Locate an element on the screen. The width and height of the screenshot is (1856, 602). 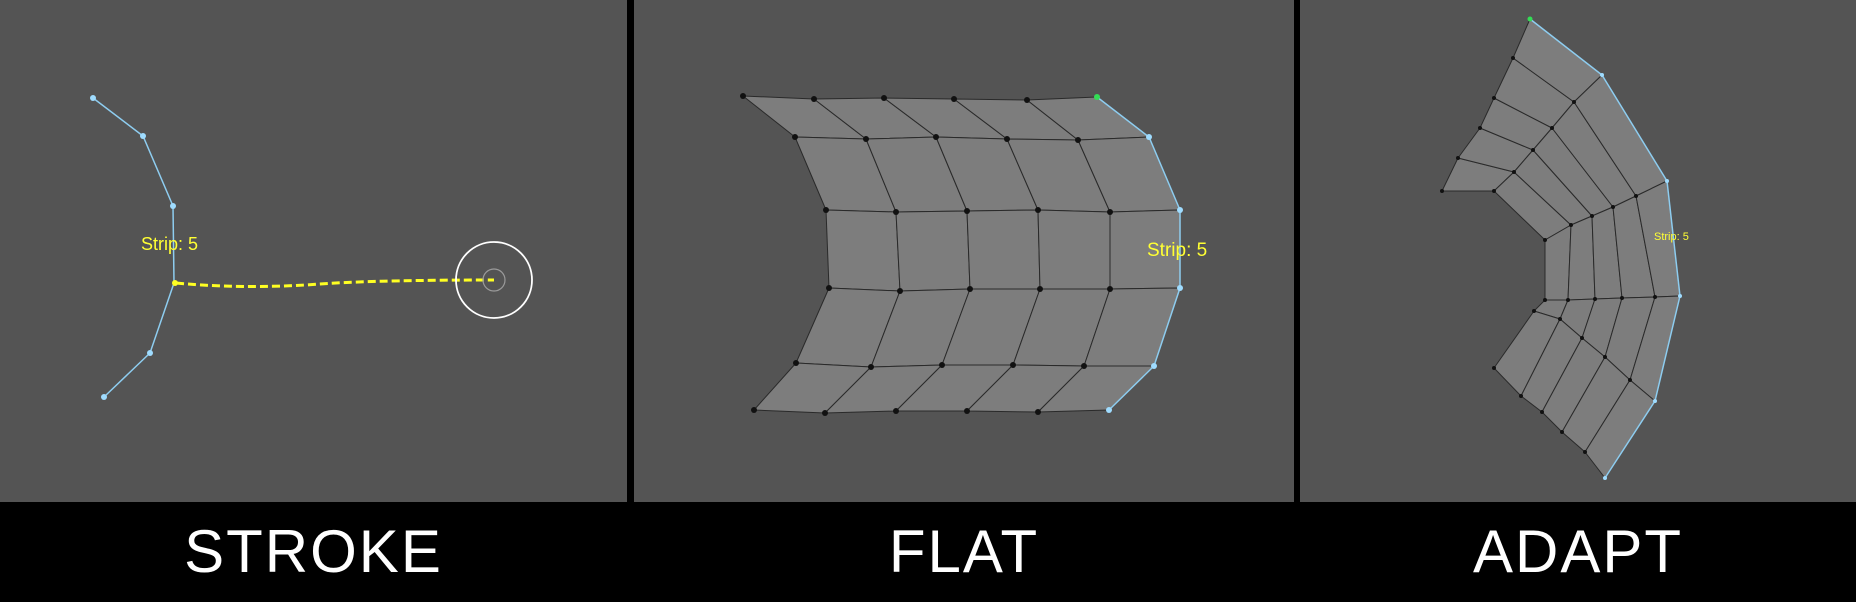
edge-loop-vertices is located at coordinates (133, 247).